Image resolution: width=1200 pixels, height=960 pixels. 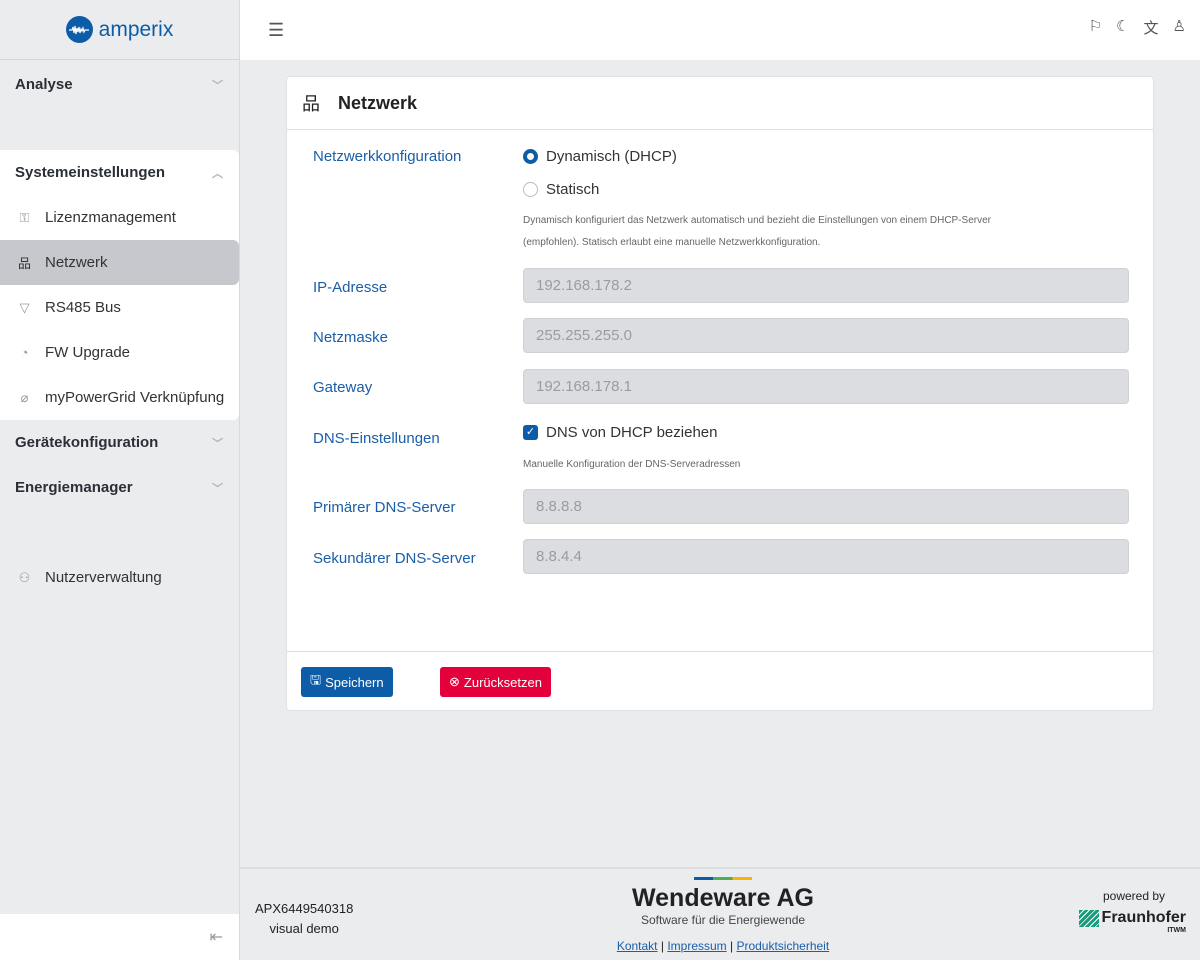 What do you see at coordinates (1123, 26) in the screenshot?
I see `moon-icon: ☾` at bounding box center [1123, 26].